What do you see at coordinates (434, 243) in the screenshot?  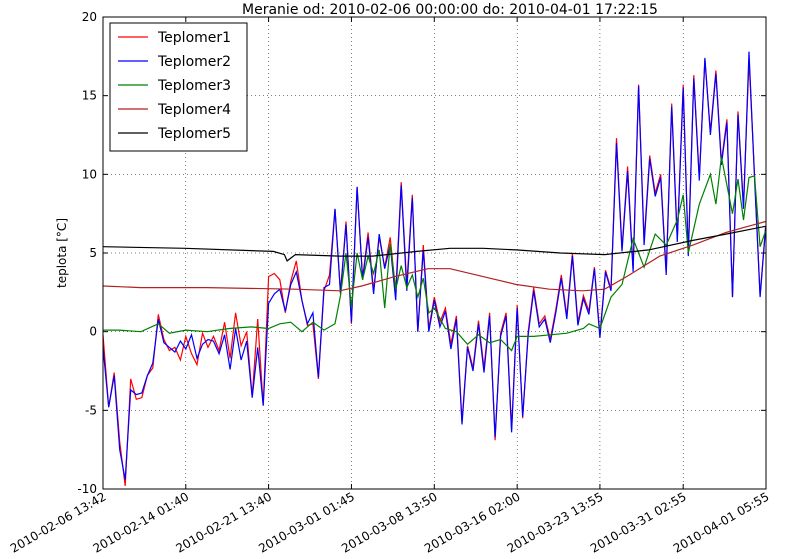 I see `series-line-teplomer5` at bounding box center [434, 243].